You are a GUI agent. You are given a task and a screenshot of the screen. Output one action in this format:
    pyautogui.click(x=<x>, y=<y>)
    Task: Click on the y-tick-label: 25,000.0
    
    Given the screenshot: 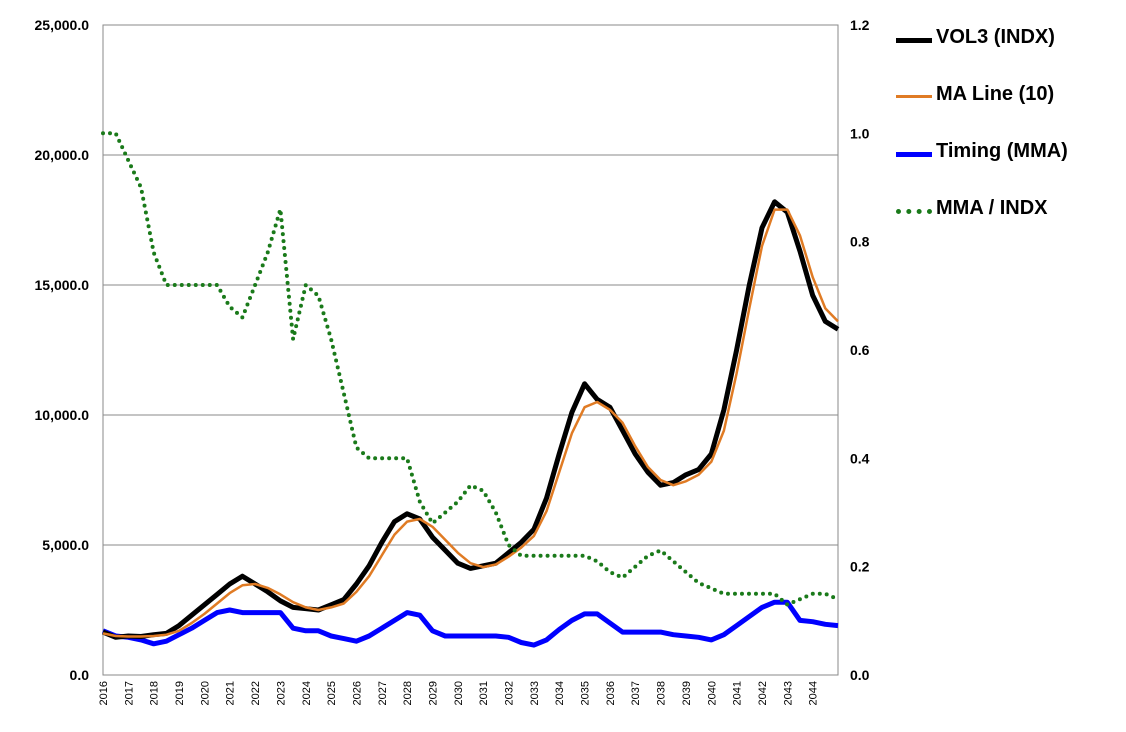 What is the action you would take?
    pyautogui.click(x=62, y=25)
    